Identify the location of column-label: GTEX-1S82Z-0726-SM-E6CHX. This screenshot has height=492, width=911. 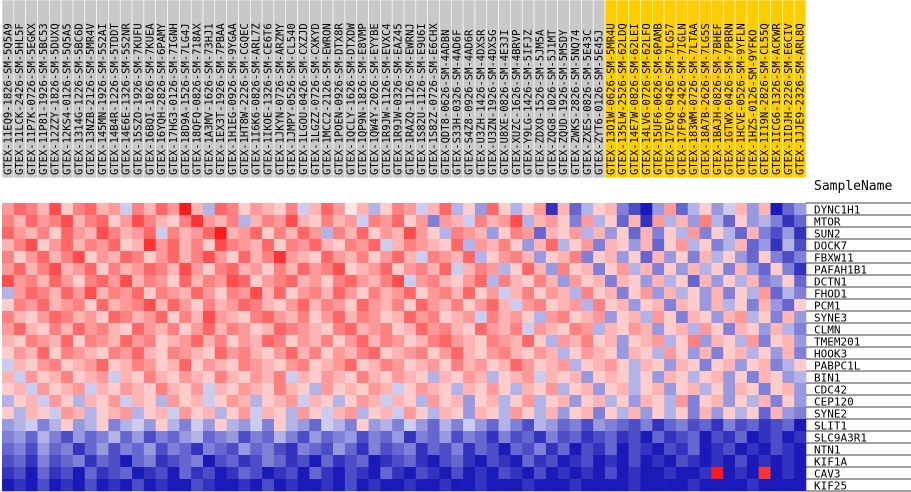
(434, 99).